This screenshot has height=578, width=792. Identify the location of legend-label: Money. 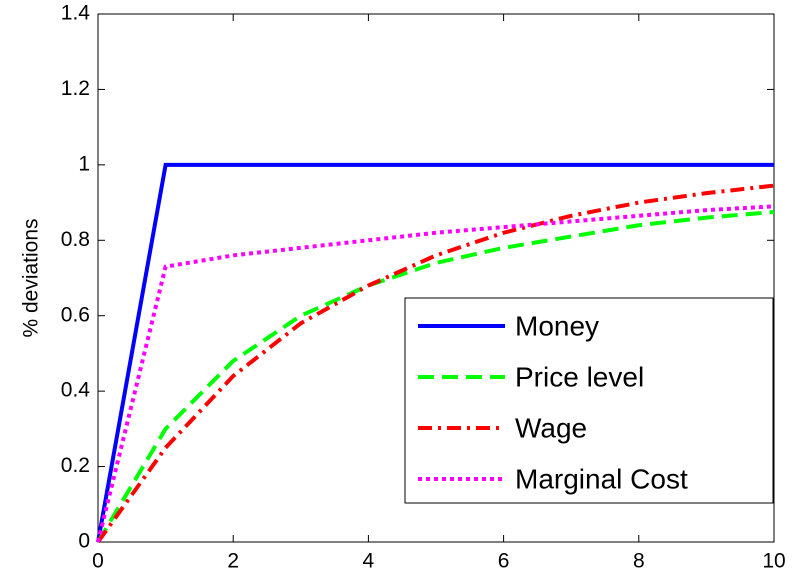
(557, 325).